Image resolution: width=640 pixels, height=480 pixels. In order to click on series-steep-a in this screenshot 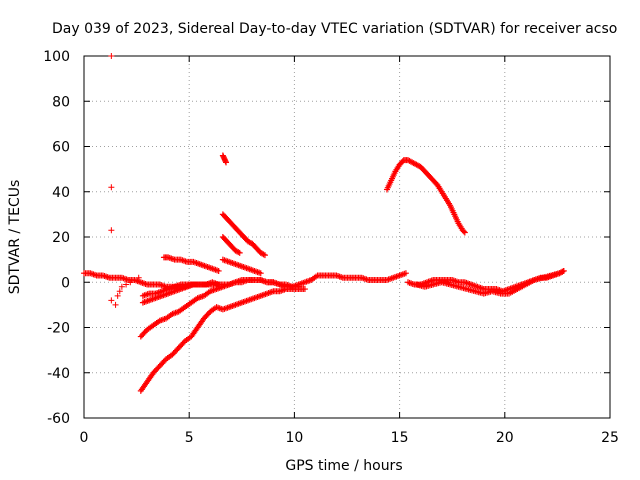, I will do `click(243, 235)`.